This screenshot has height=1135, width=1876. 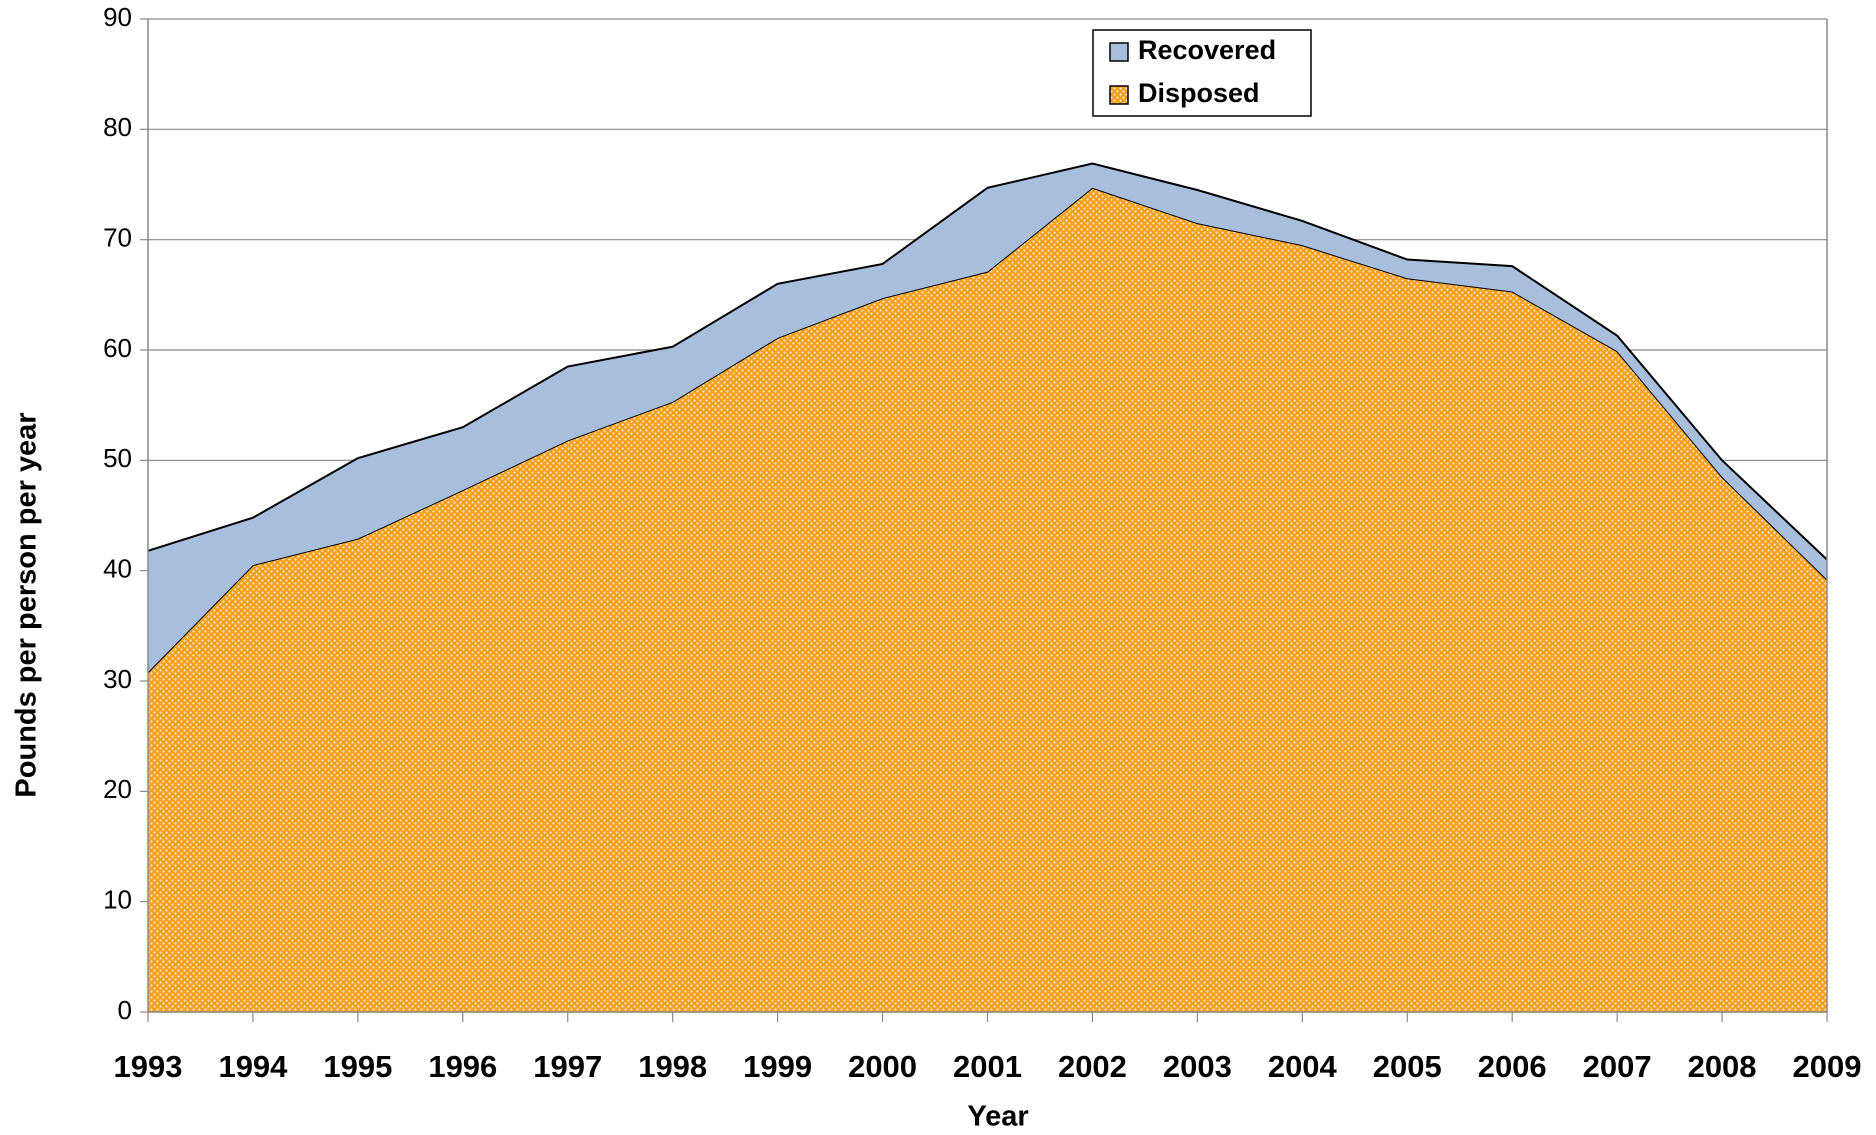 I want to click on y-tick-label: 70, so click(x=117, y=238).